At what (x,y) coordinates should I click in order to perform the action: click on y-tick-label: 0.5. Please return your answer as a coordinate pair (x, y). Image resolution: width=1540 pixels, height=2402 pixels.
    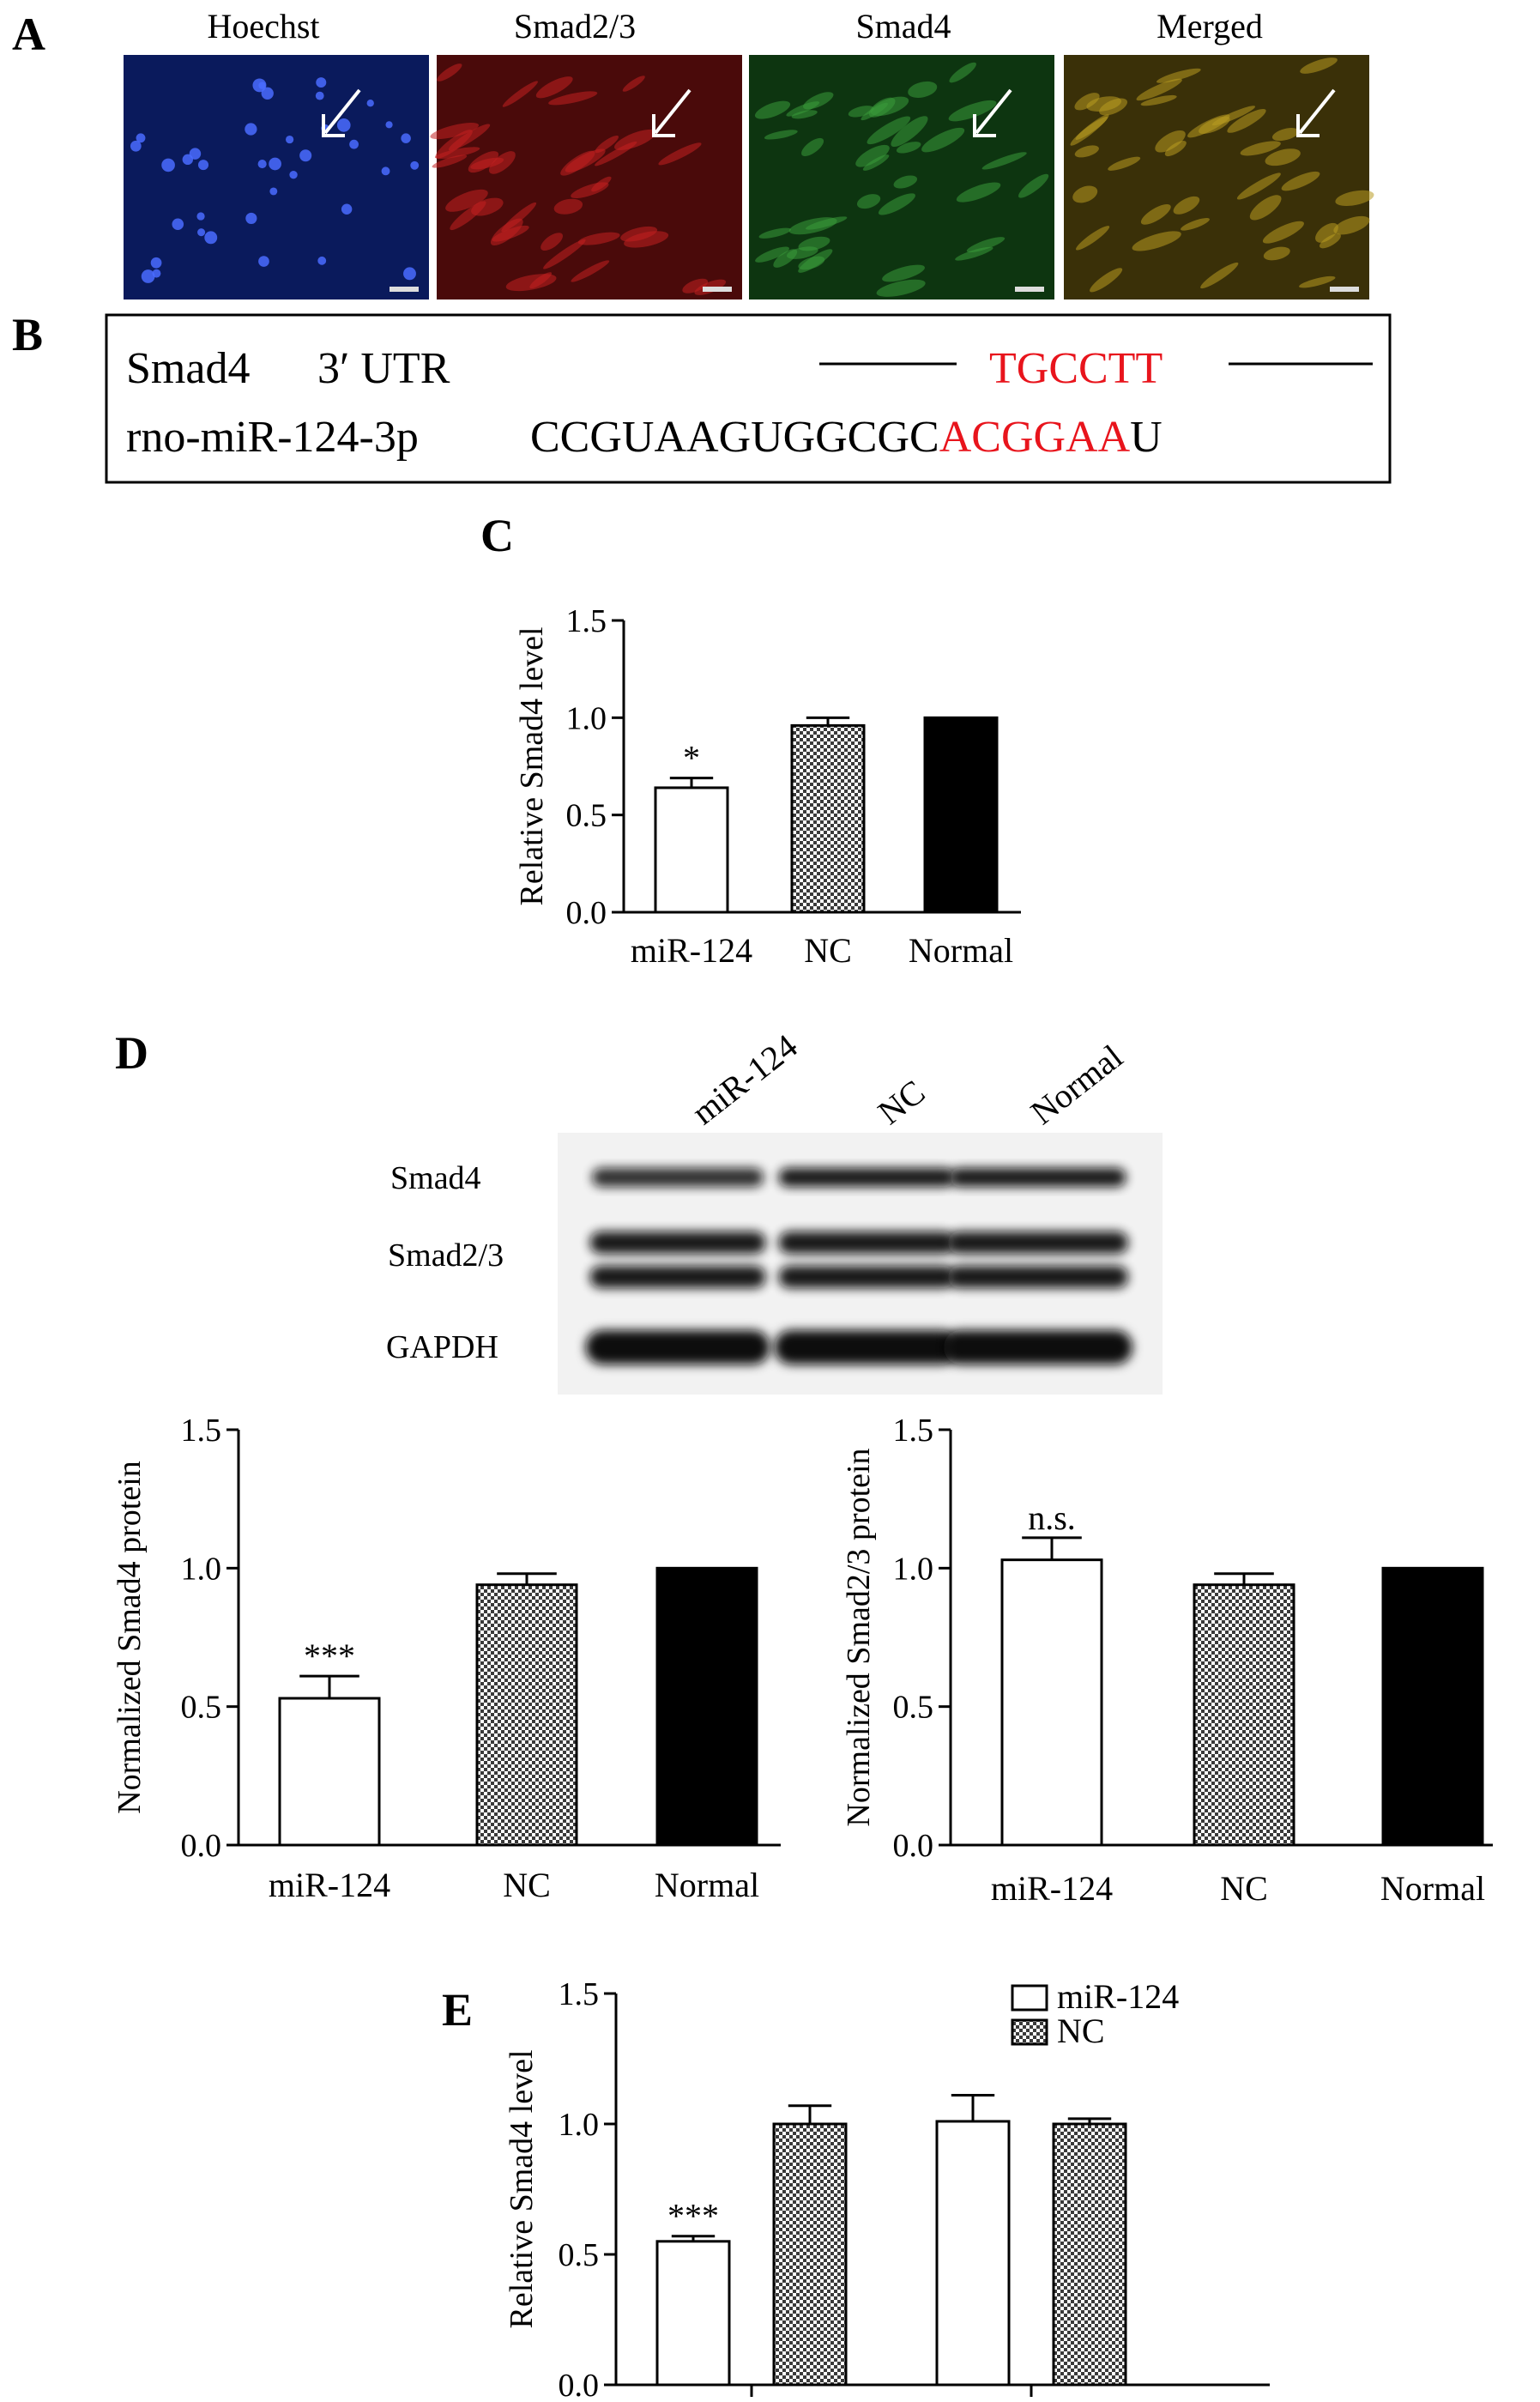
    Looking at the image, I should click on (201, 1708).